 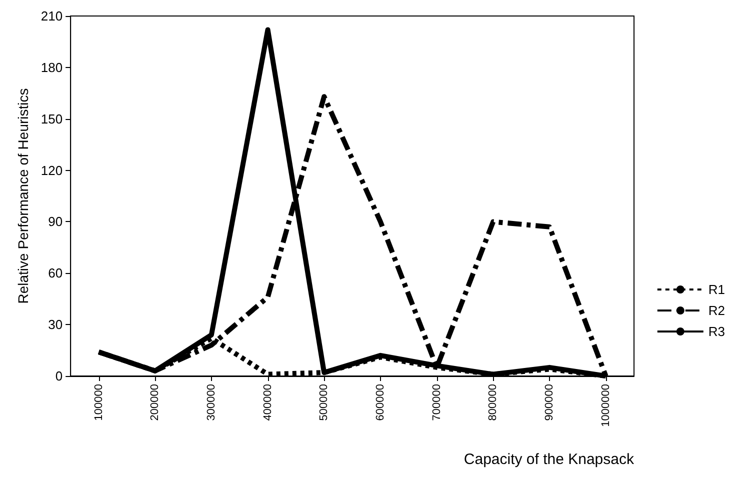 I want to click on x-tick-label: 500000, so click(x=324, y=402).